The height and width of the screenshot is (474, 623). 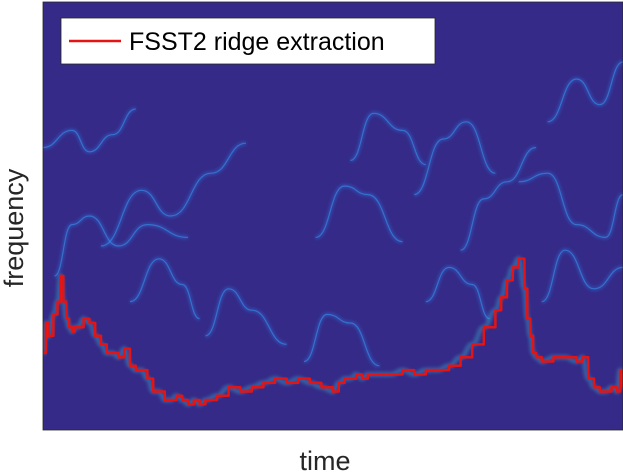 I want to click on y-axis-label: frequency, so click(x=14, y=227).